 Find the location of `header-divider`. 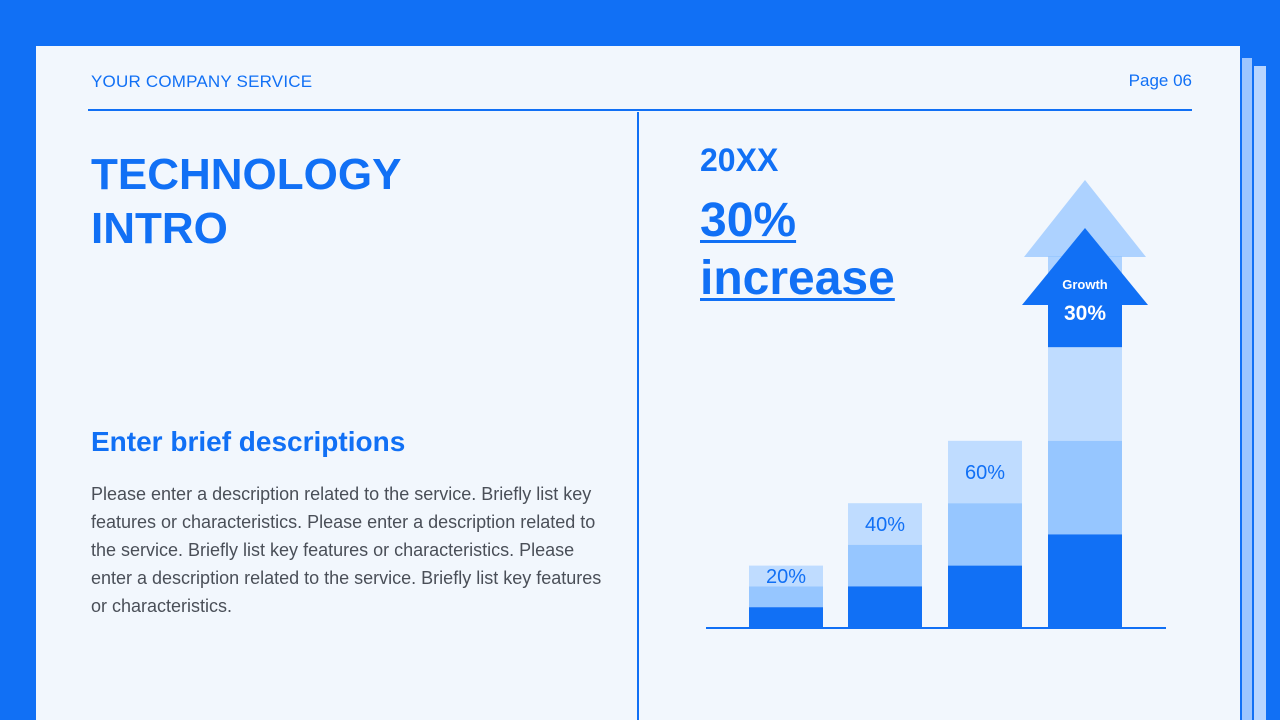

header-divider is located at coordinates (640, 110).